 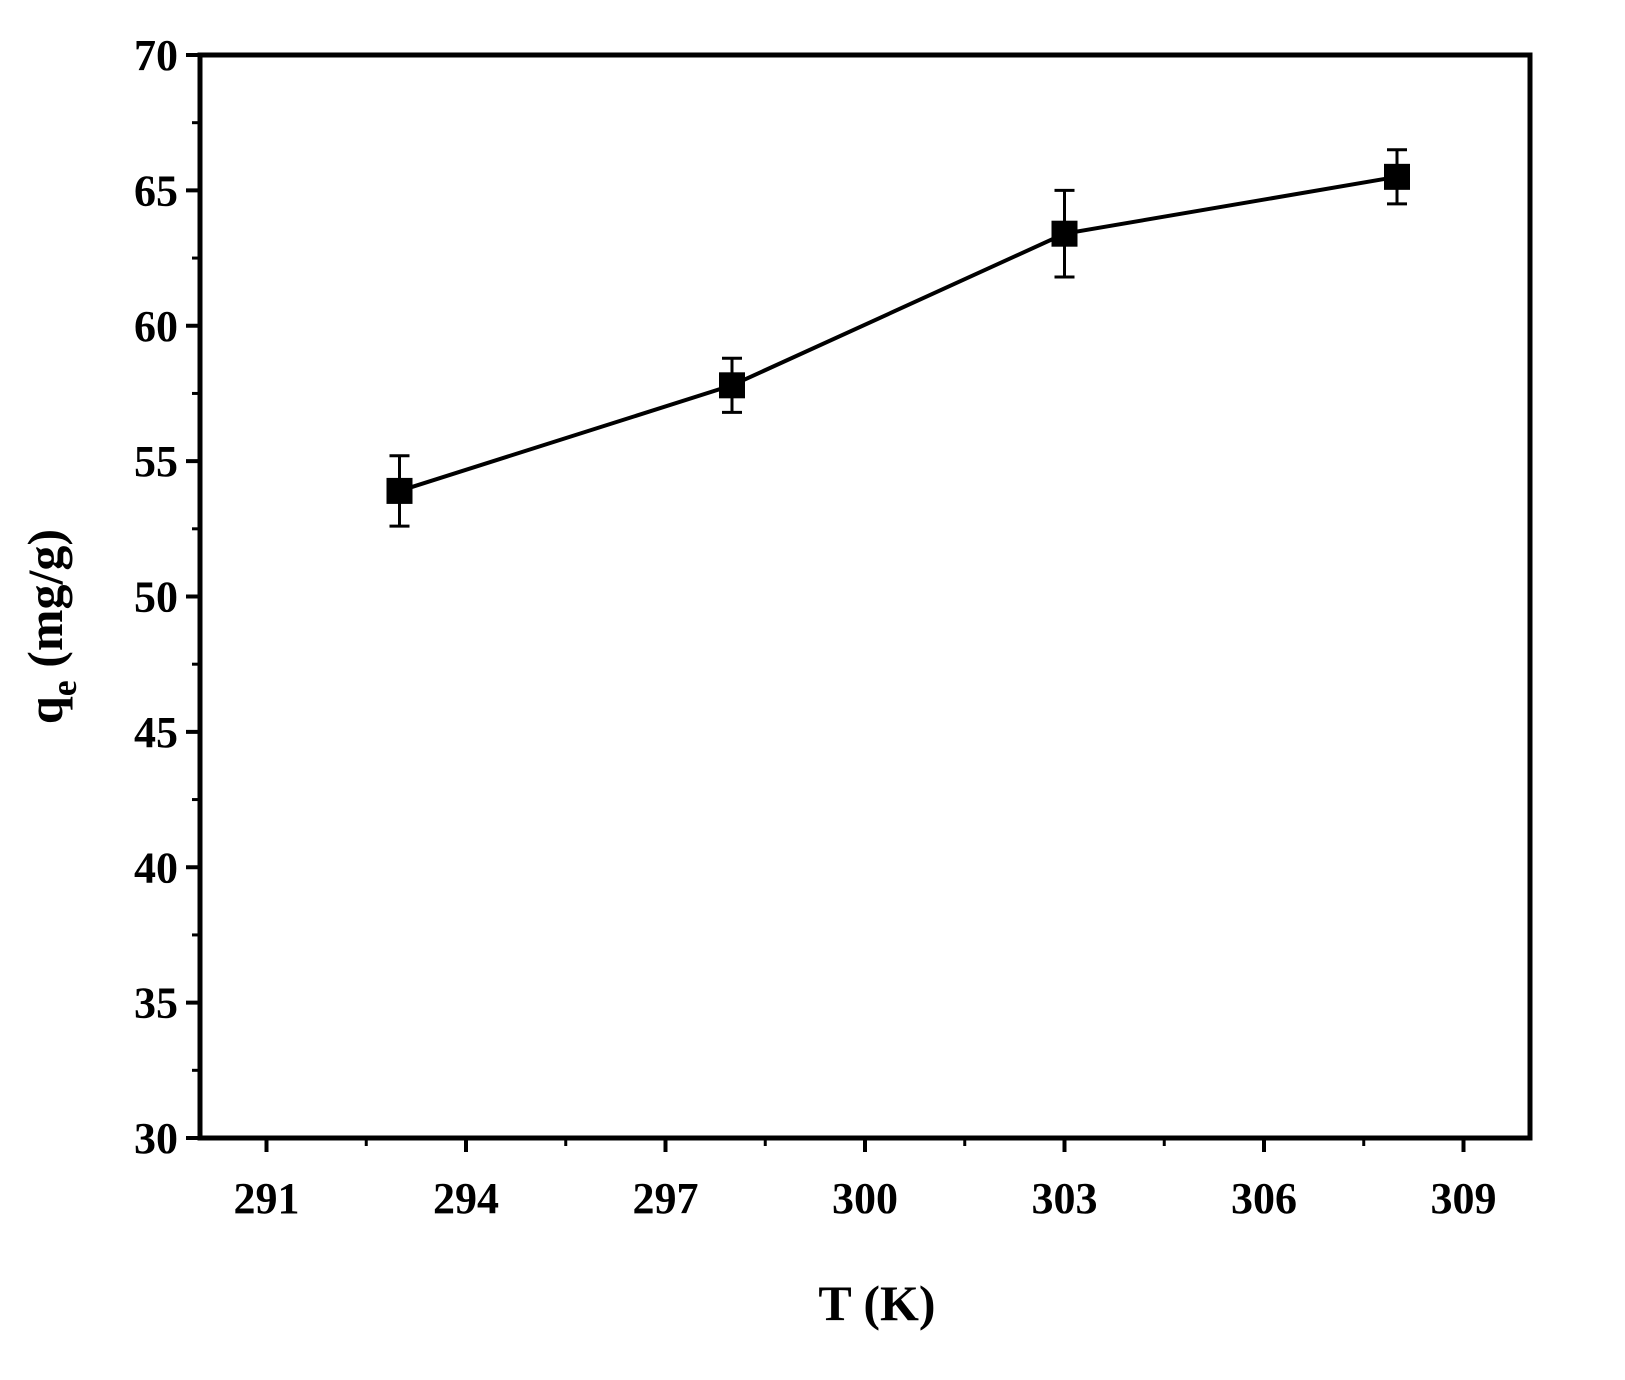 What do you see at coordinates (865, 1198) in the screenshot?
I see `x-tick-label: 300` at bounding box center [865, 1198].